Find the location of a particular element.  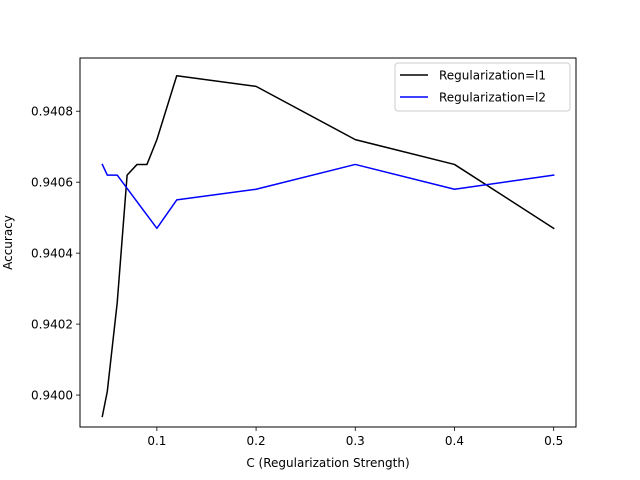

legend: Regularization=l1 Regularization=l2 is located at coordinates (482, 87).